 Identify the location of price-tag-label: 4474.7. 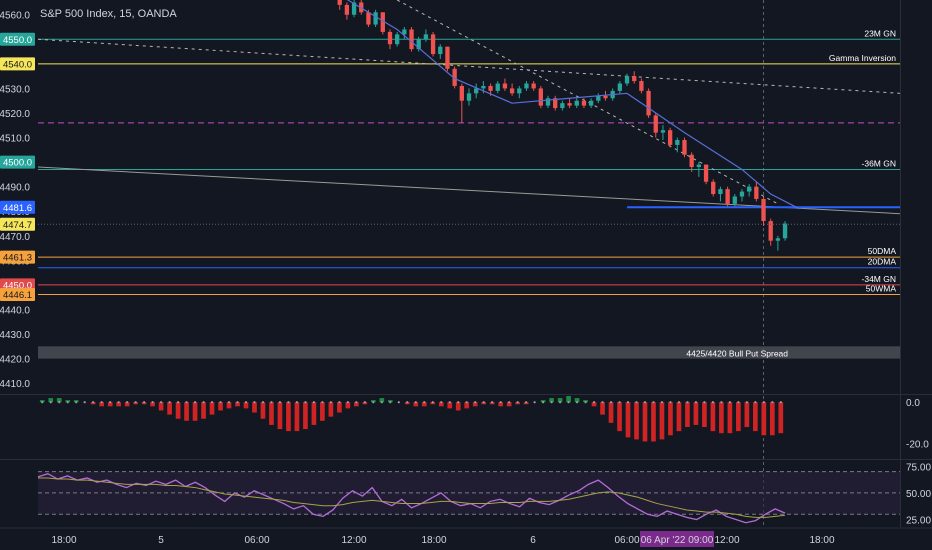
(17, 225).